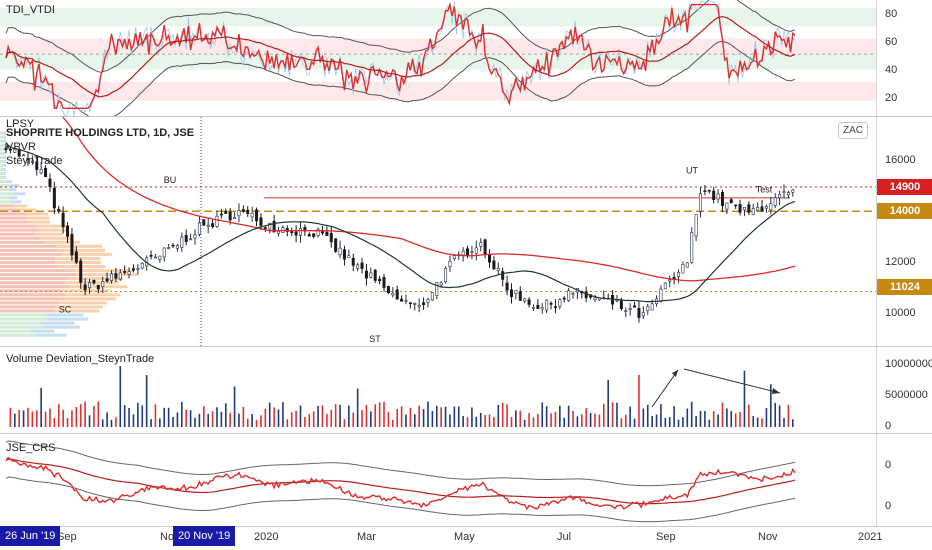 The image size is (932, 550). Describe the element at coordinates (870, 537) in the screenshot. I see `x-label-2021: 2021` at that location.